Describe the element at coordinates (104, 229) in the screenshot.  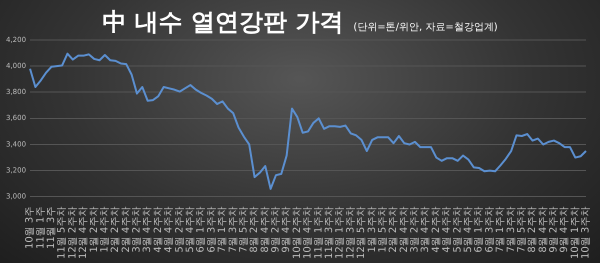
I see `x-tick-label: 1월 4주차` at that location.